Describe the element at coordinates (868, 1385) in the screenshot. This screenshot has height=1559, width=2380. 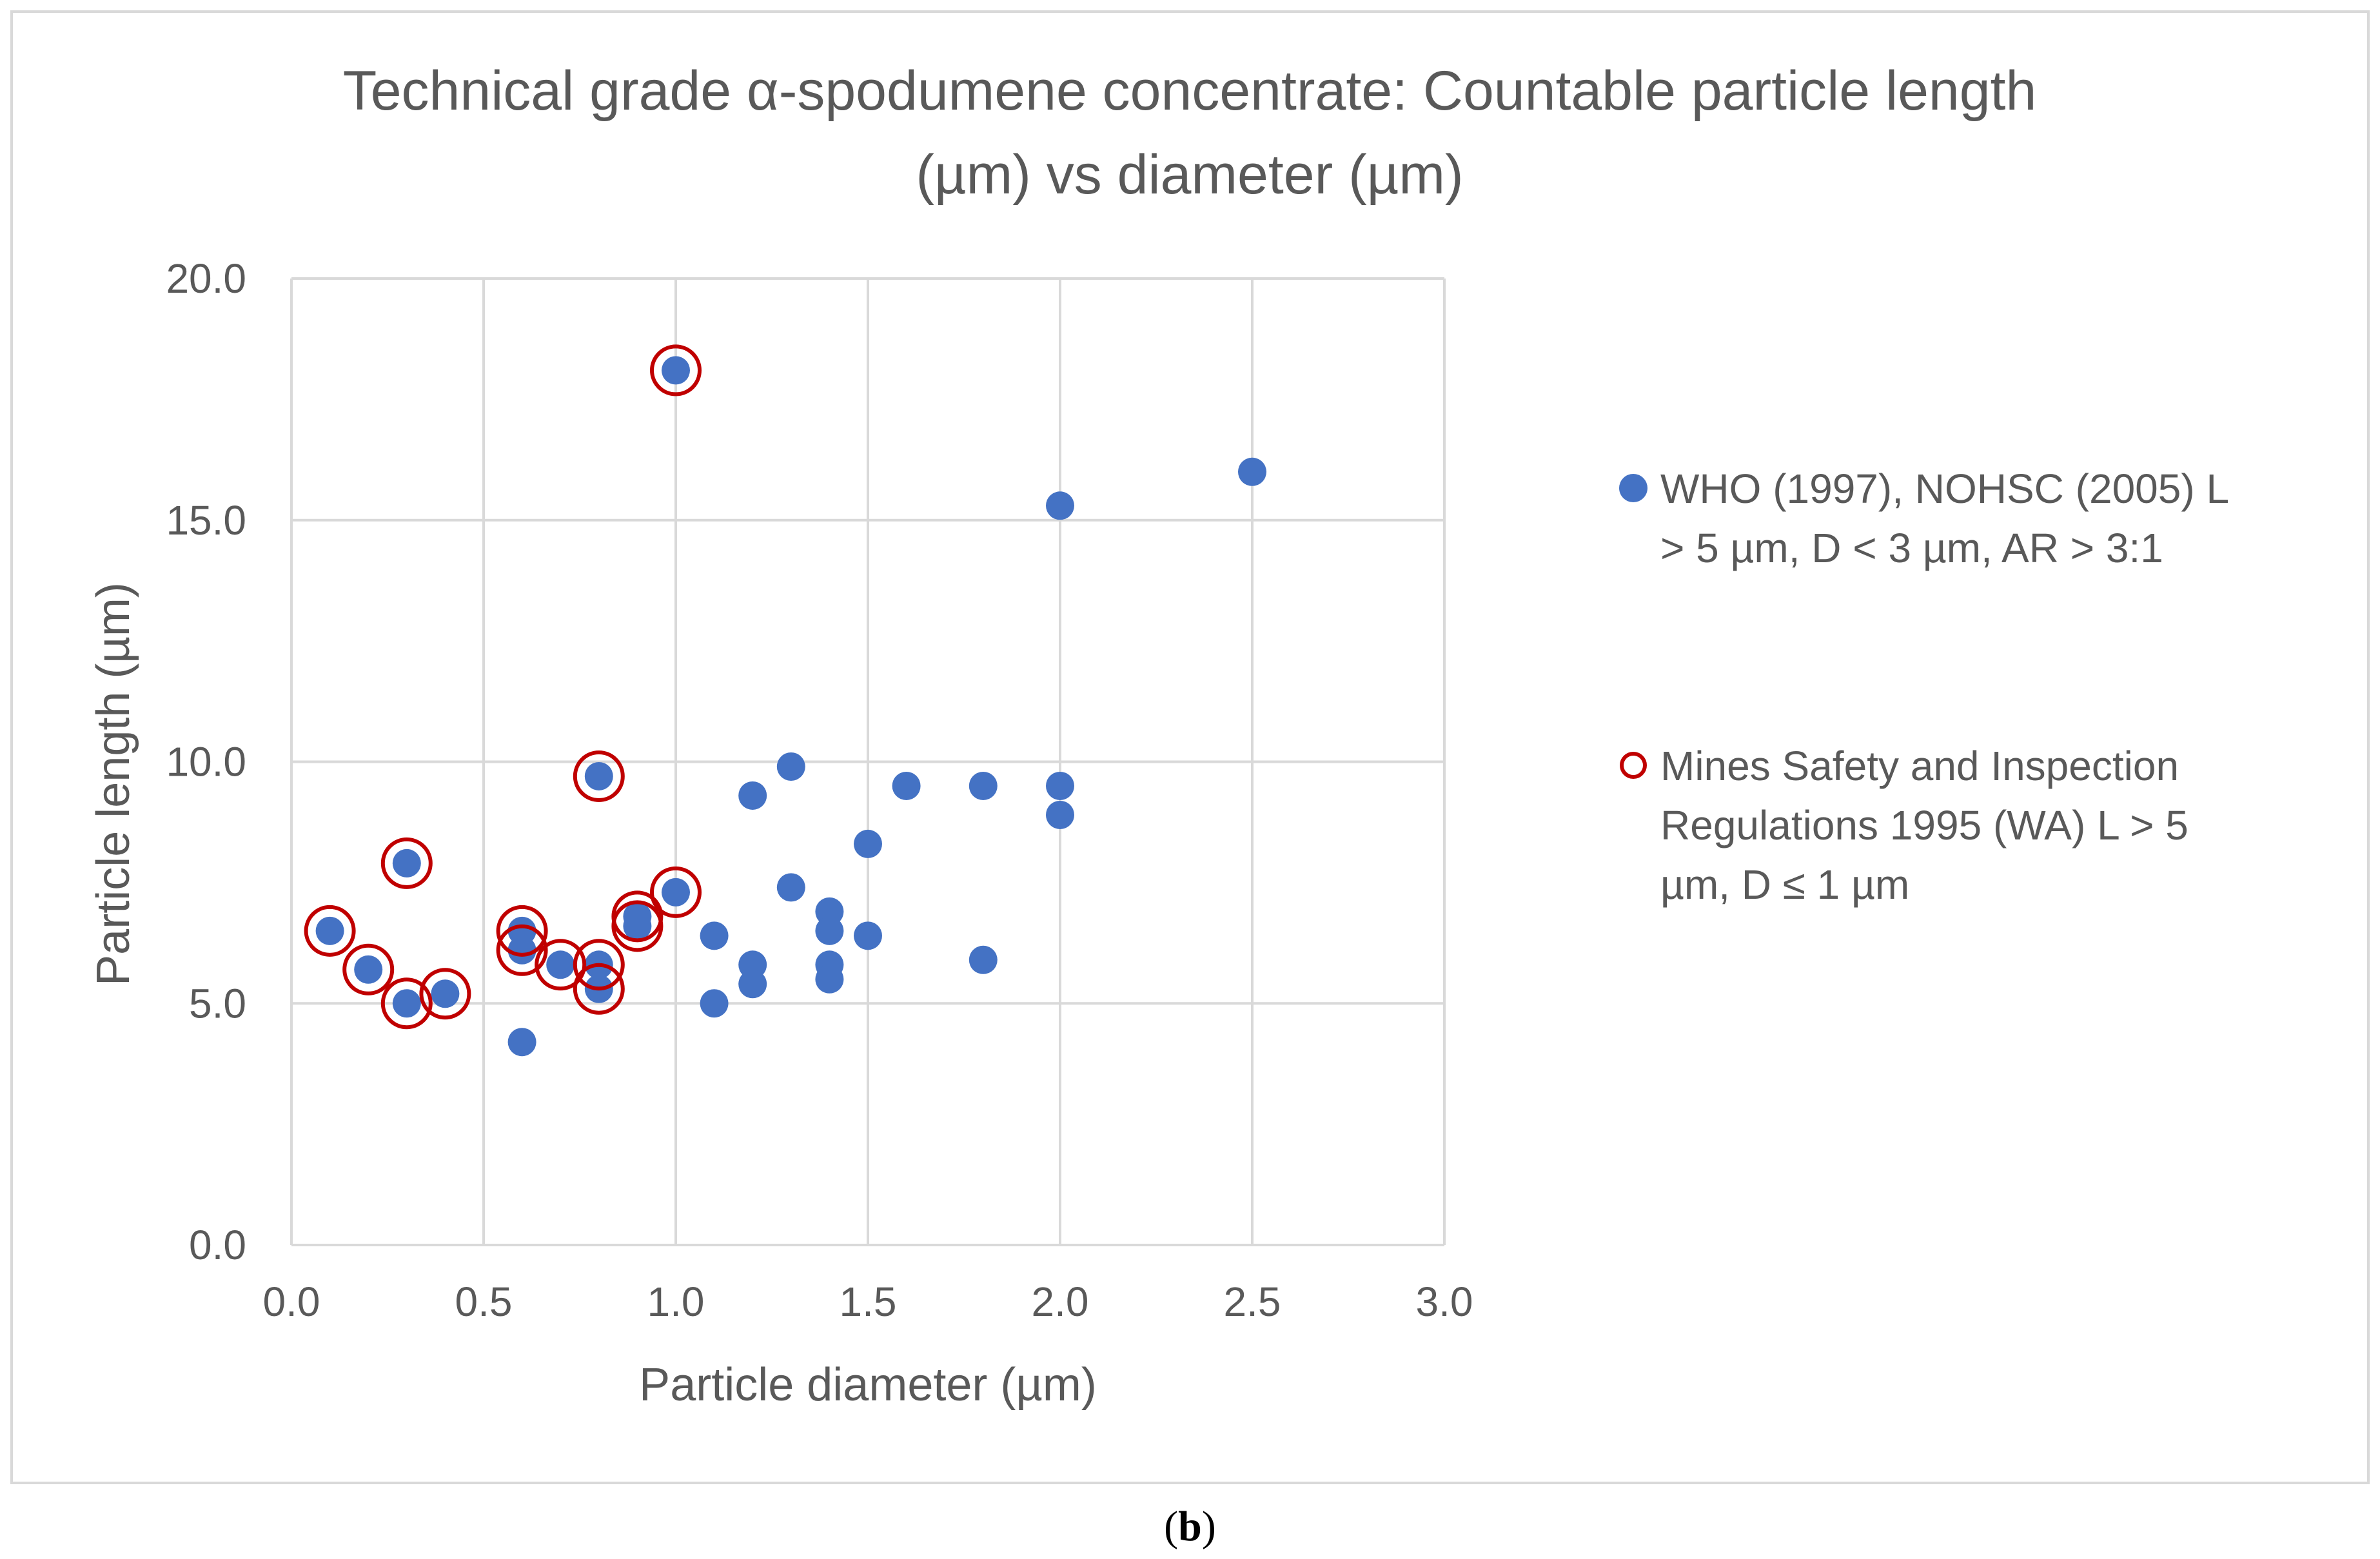
I see `x-axis-label: Particle diameter (µm)` at that location.